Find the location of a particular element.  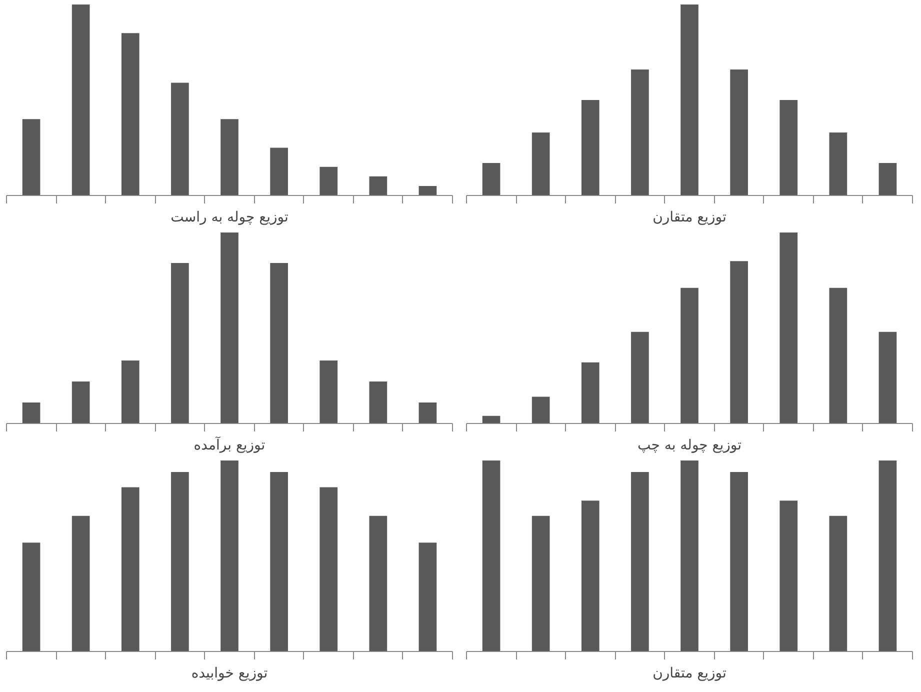

x-axis-title: توزیع خوابیده is located at coordinates (229, 674).